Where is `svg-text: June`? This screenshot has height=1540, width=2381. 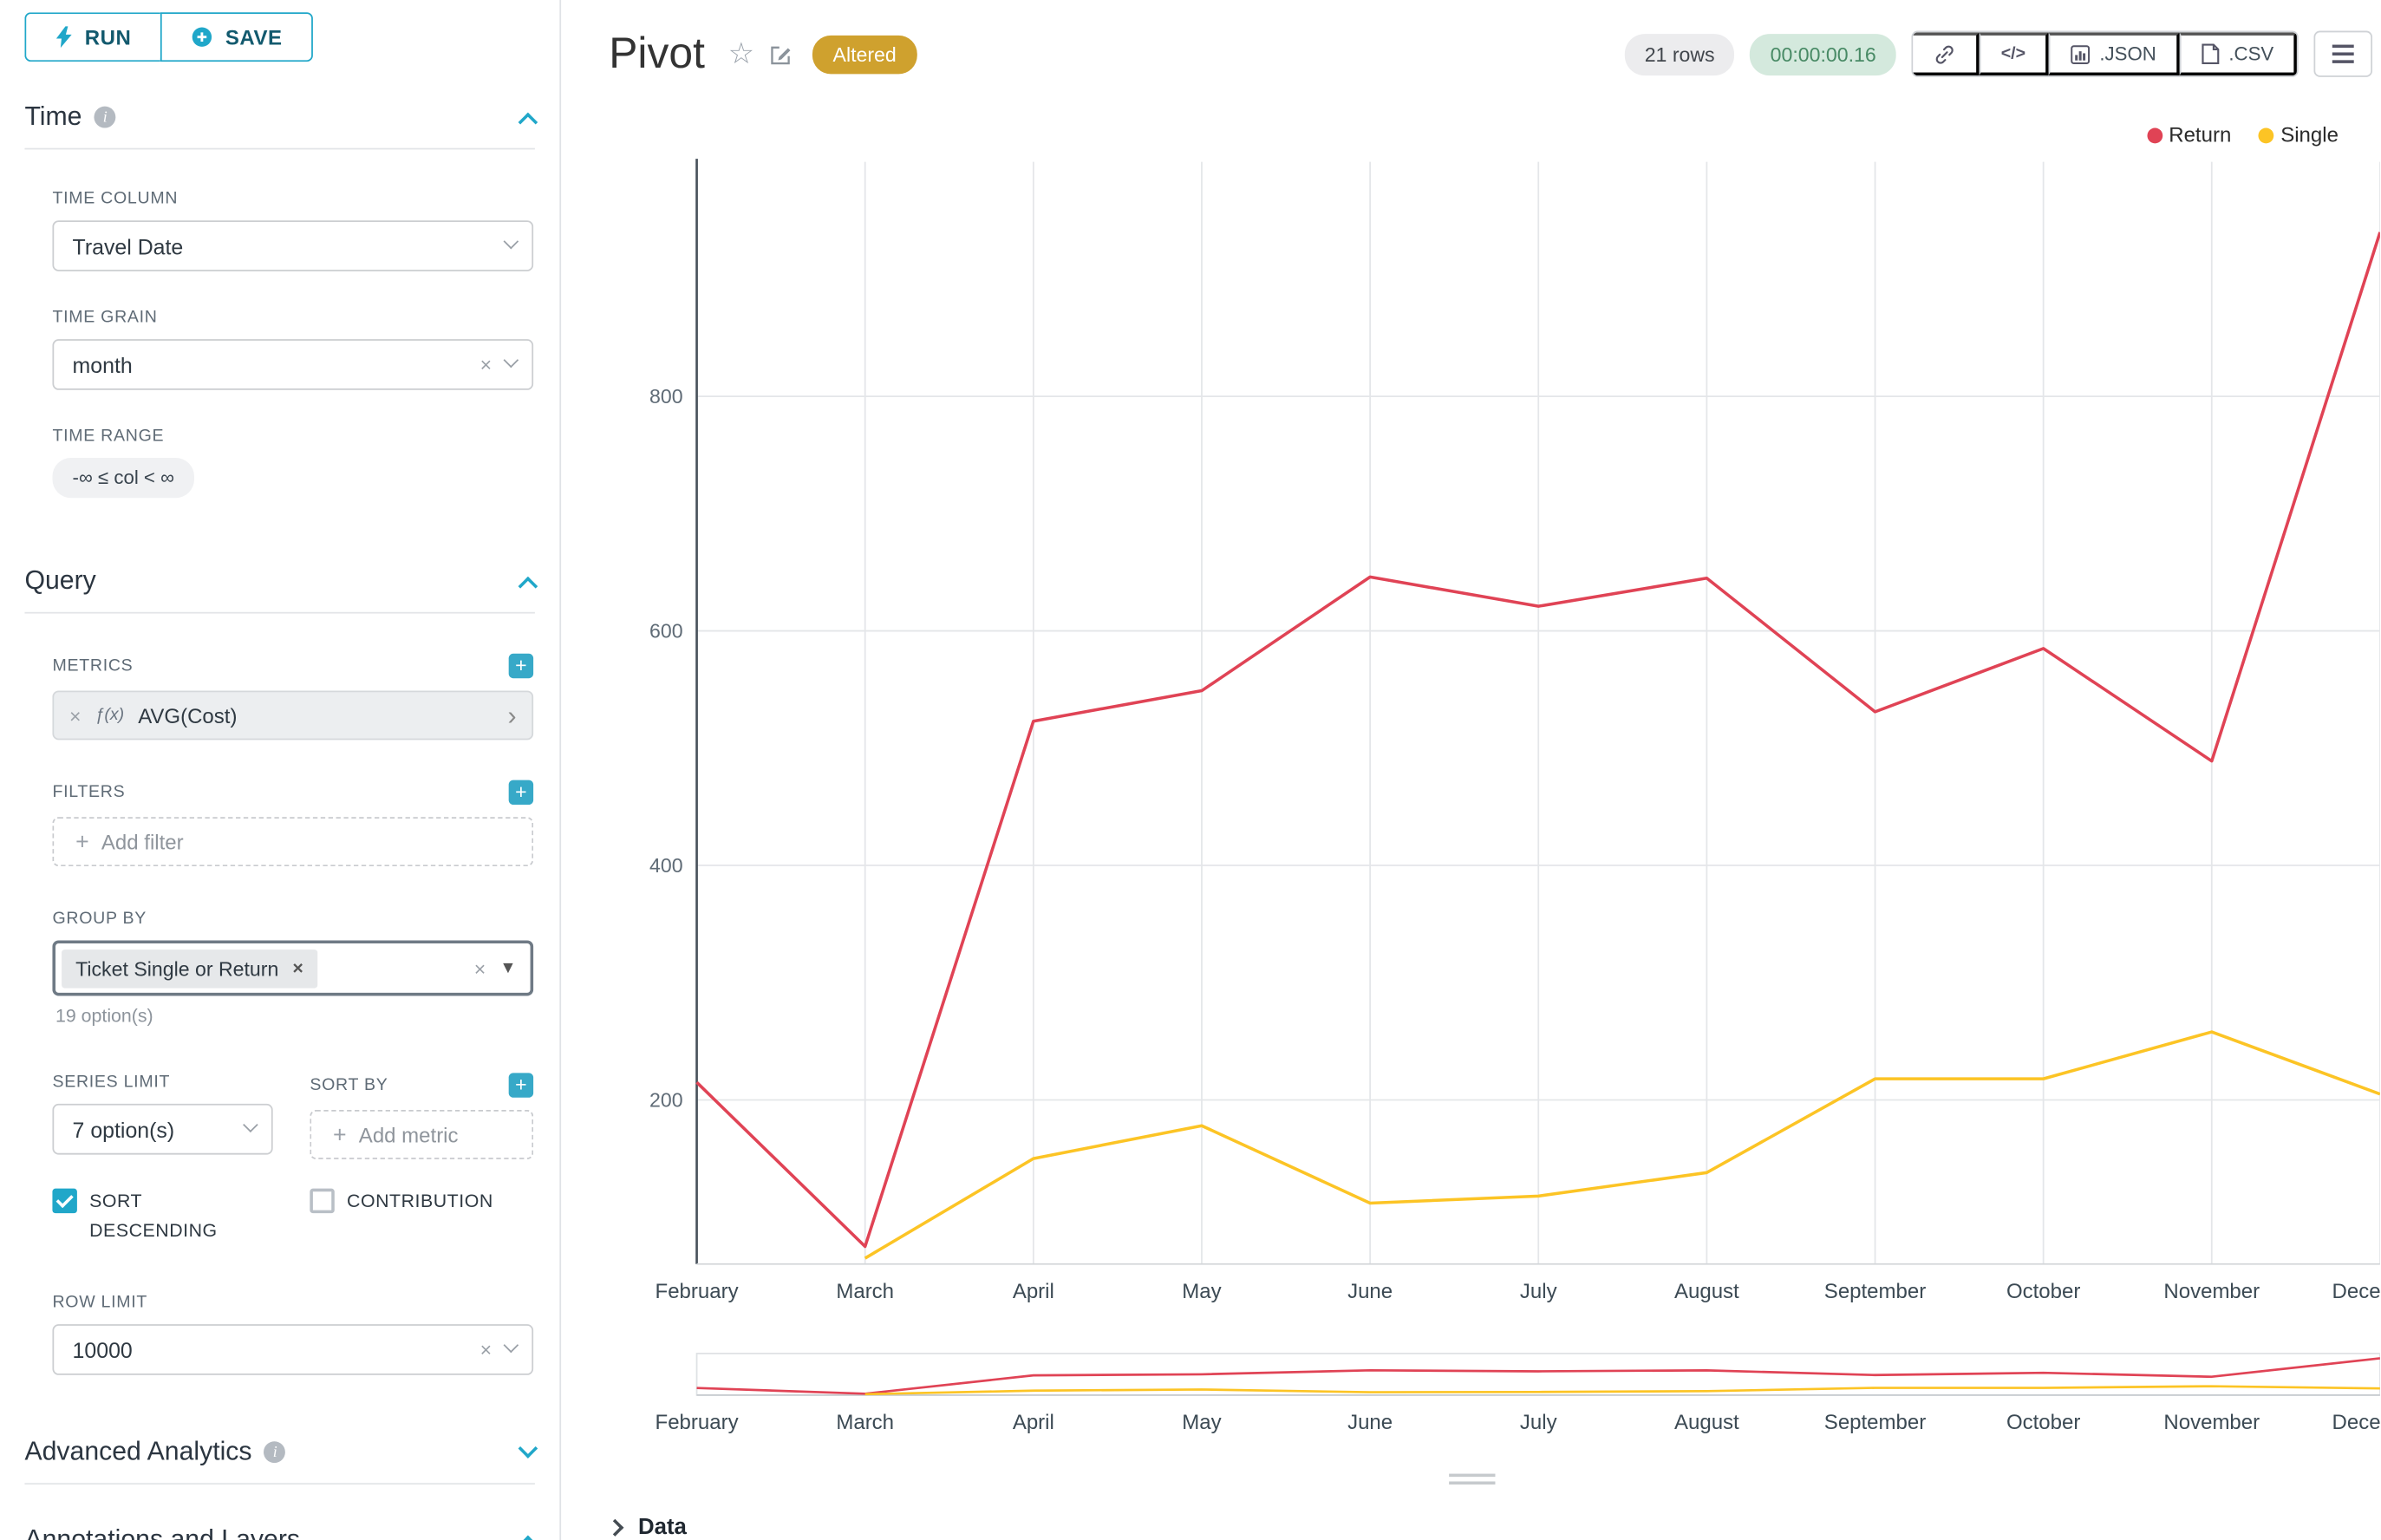
svg-text: June is located at coordinates (1370, 1291).